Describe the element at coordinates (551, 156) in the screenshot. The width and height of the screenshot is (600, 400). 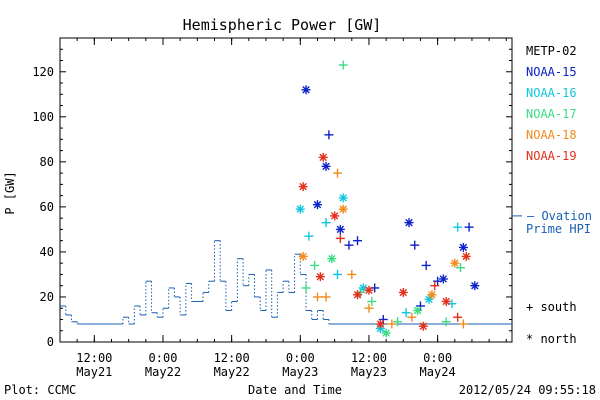
I see `legend-noaa-19: NOAA-19` at that location.